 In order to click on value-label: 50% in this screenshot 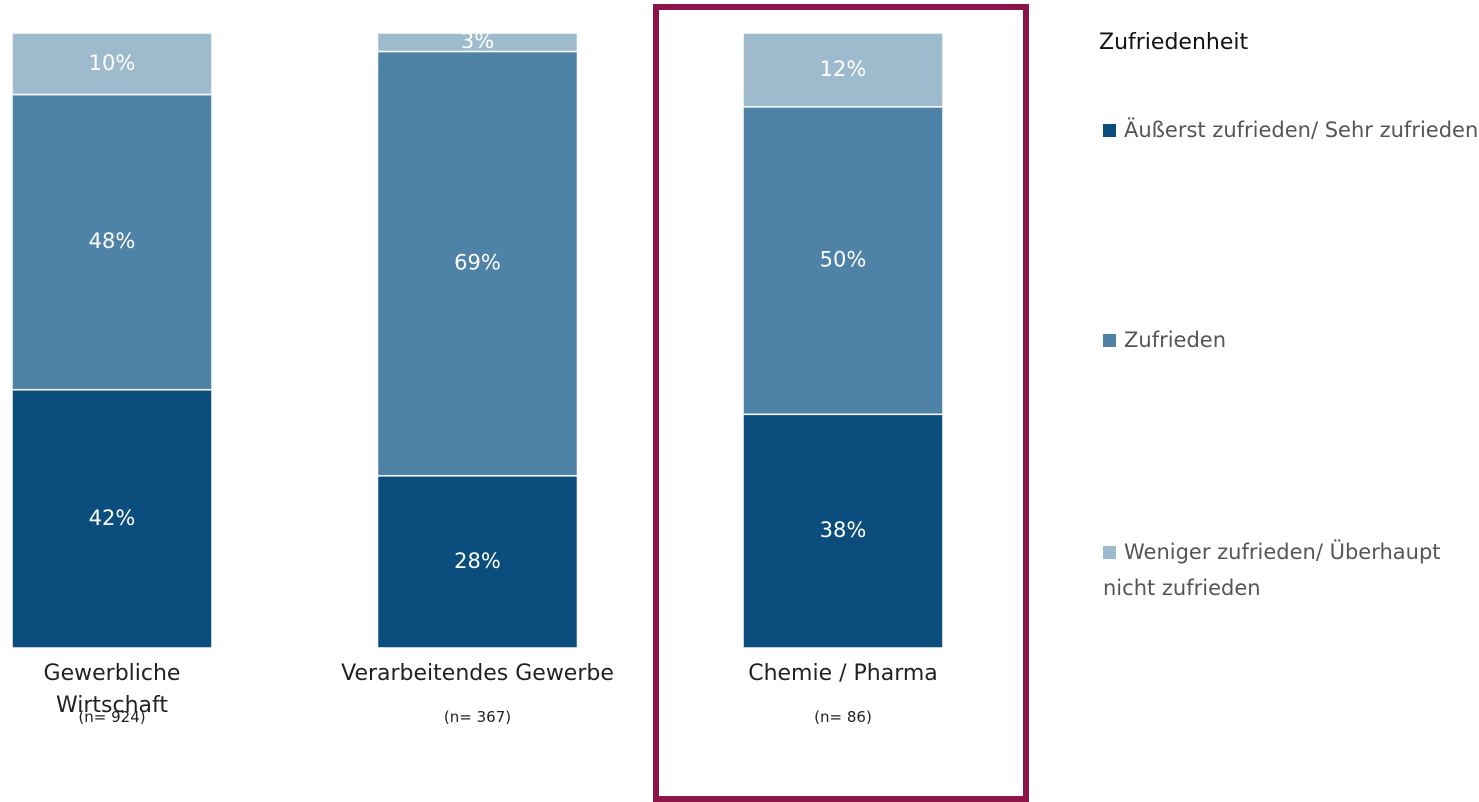, I will do `click(843, 260)`.